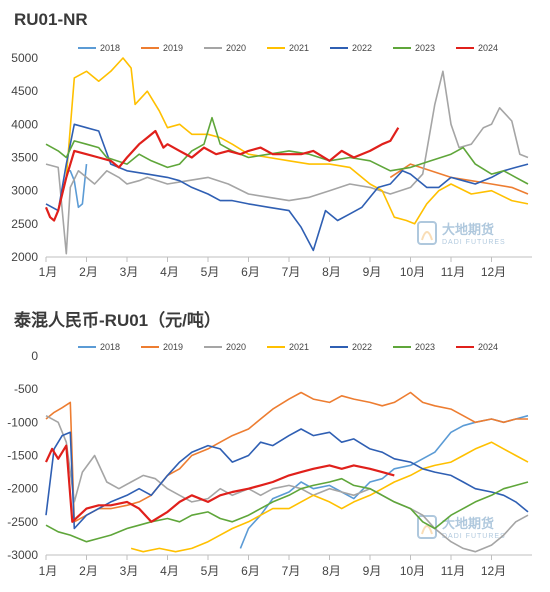  Describe the element at coordinates (51, 19) in the screenshot. I see `chart-title: RU01-NR` at that location.